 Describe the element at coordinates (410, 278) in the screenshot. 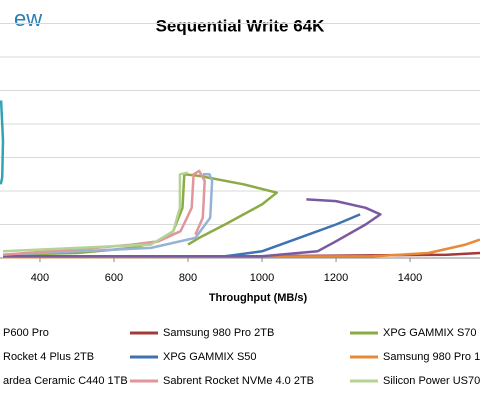

I see `x-tick-label: 1400` at that location.